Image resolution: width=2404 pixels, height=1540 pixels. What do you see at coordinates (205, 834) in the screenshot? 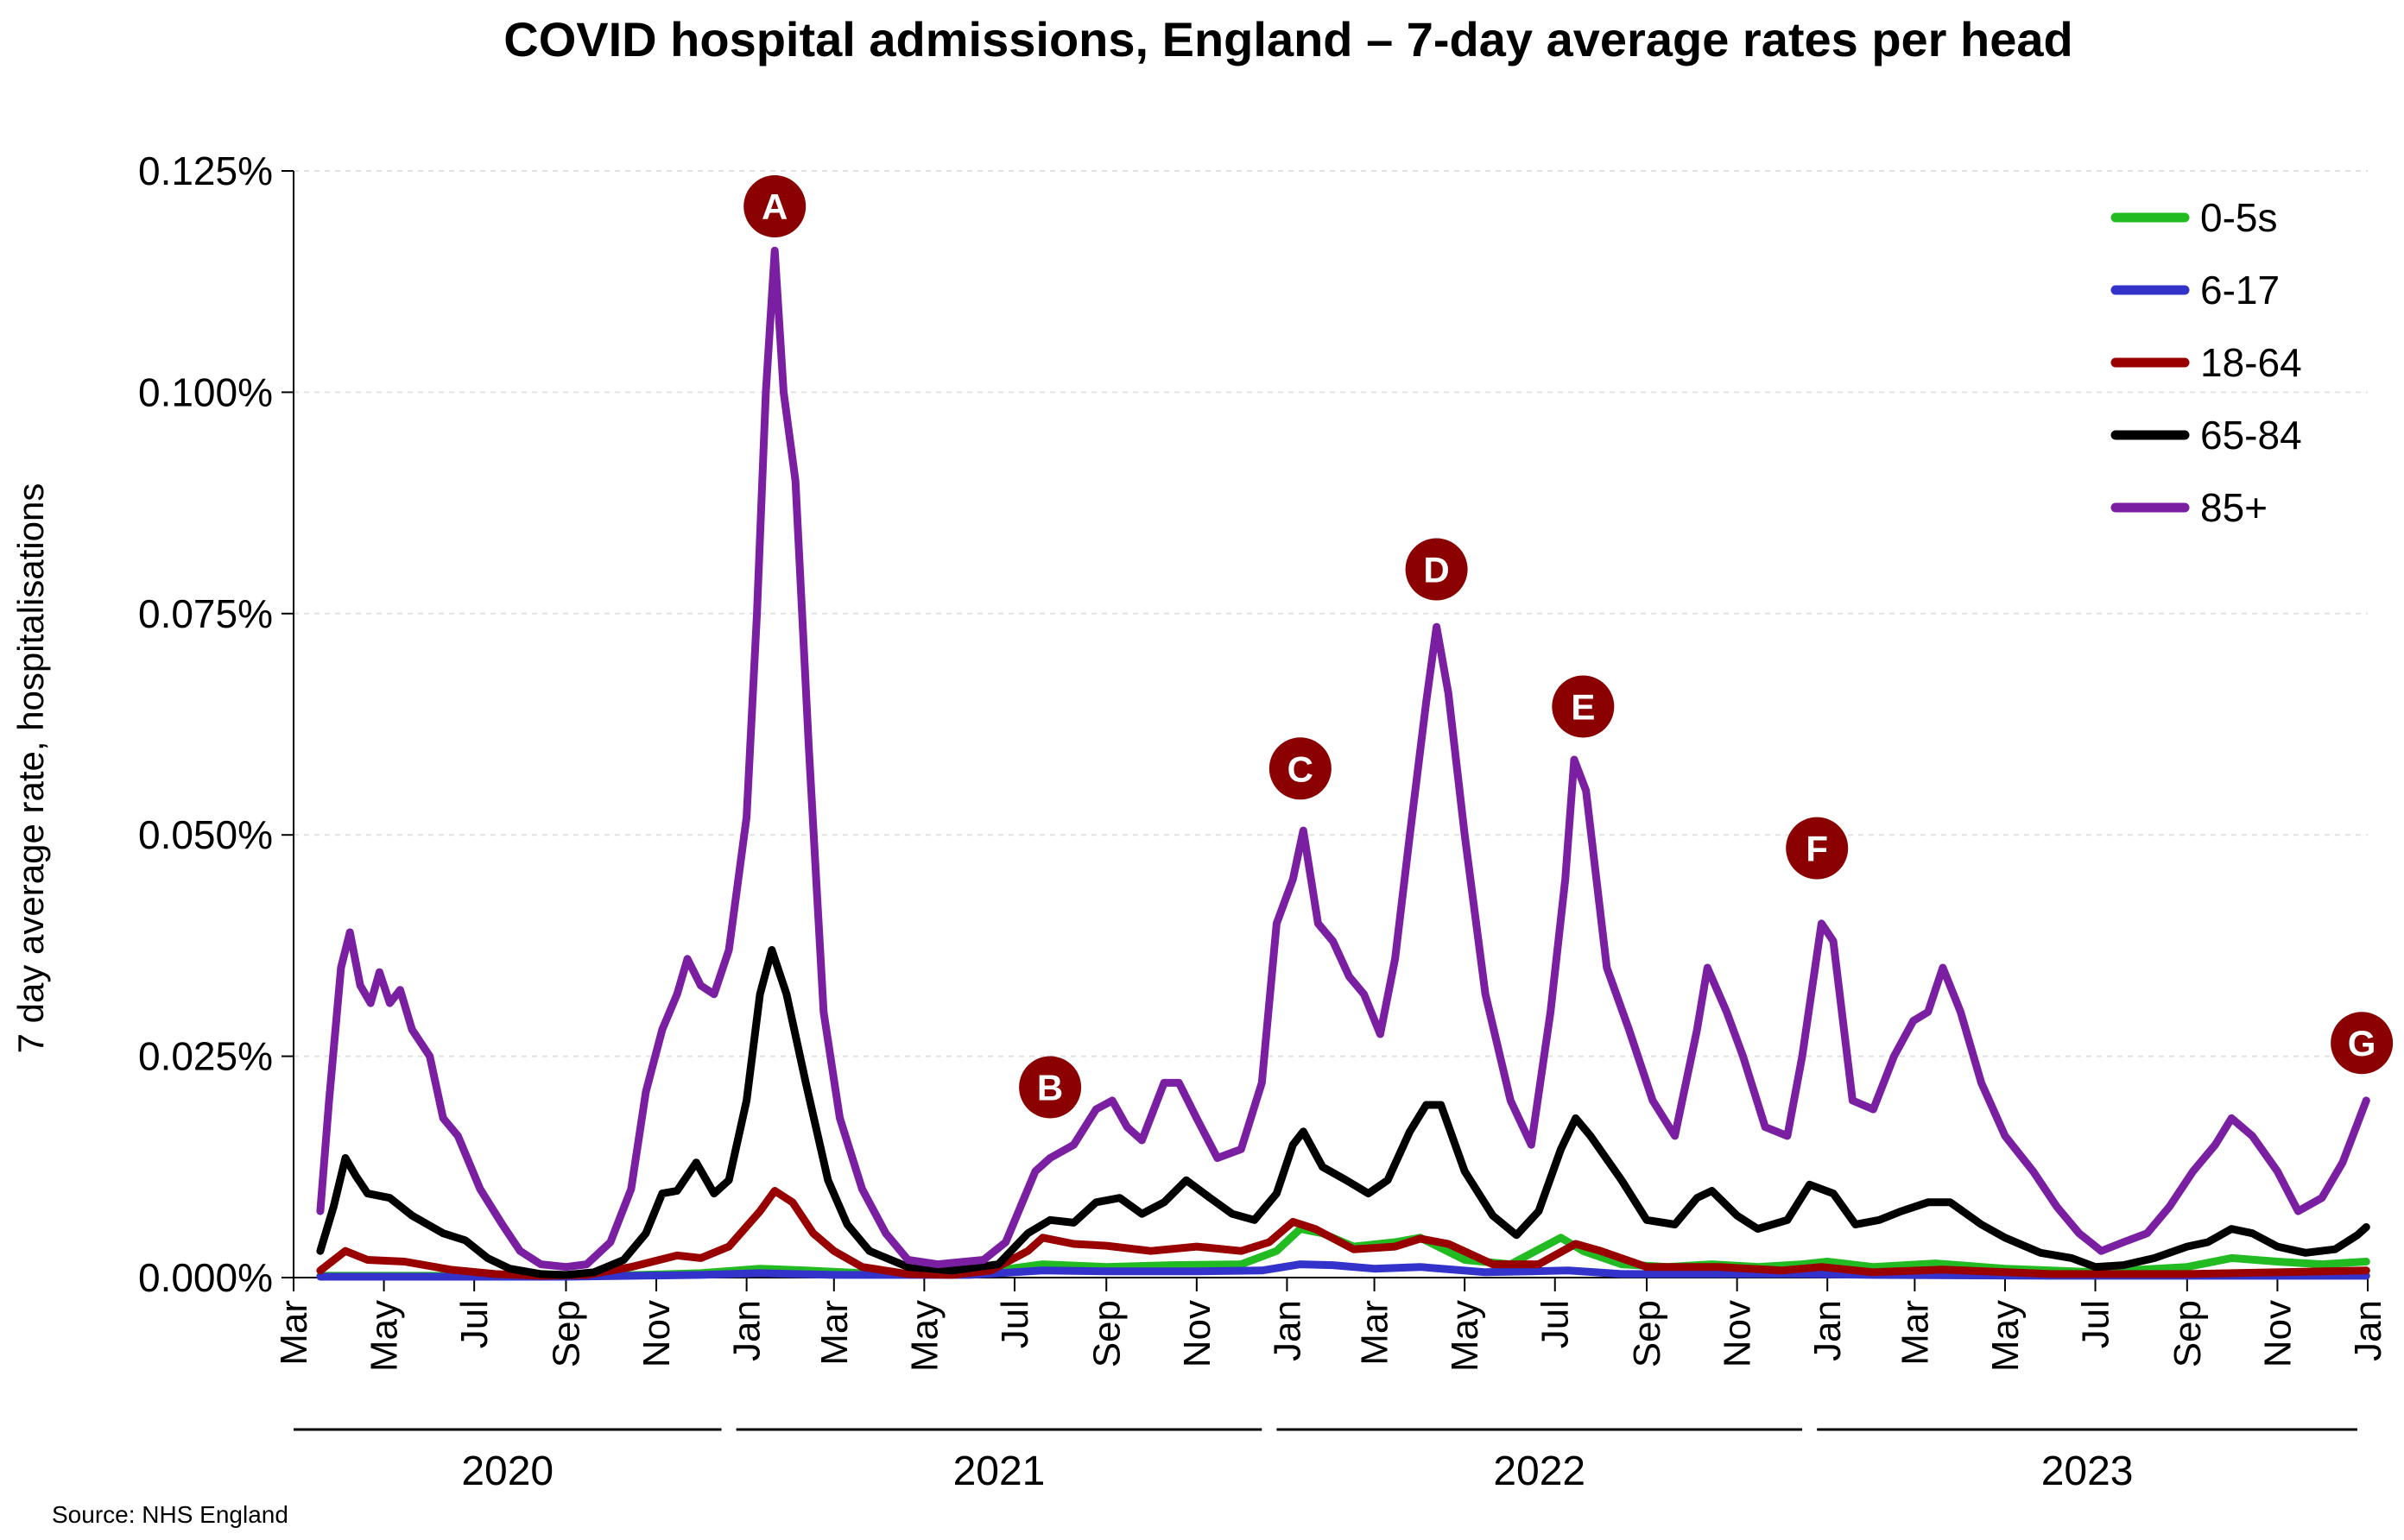
I see `y-tick-label: 0.050%` at bounding box center [205, 834].